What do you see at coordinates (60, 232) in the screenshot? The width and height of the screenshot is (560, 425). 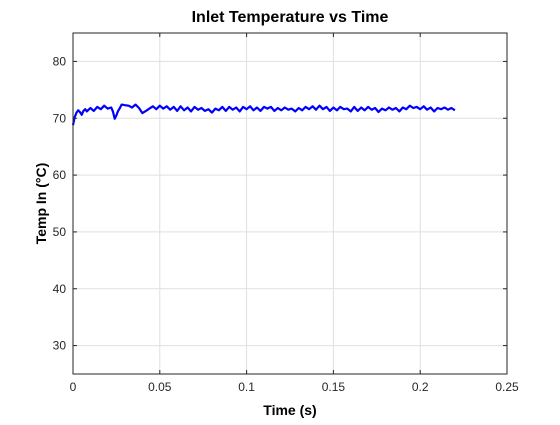 I see `y-tick-label: 50` at bounding box center [60, 232].